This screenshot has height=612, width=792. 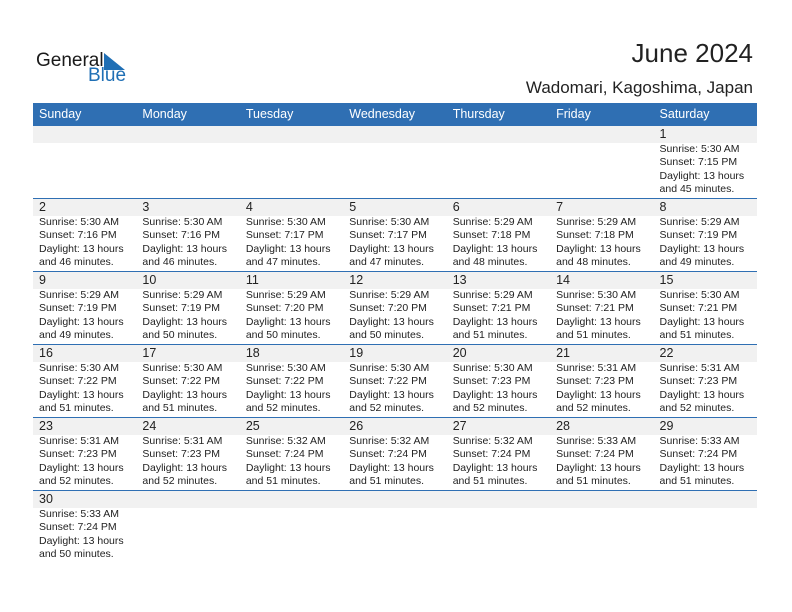 What do you see at coordinates (490, 262) in the screenshot?
I see `daylight-minutes: and 48 minutes.` at bounding box center [490, 262].